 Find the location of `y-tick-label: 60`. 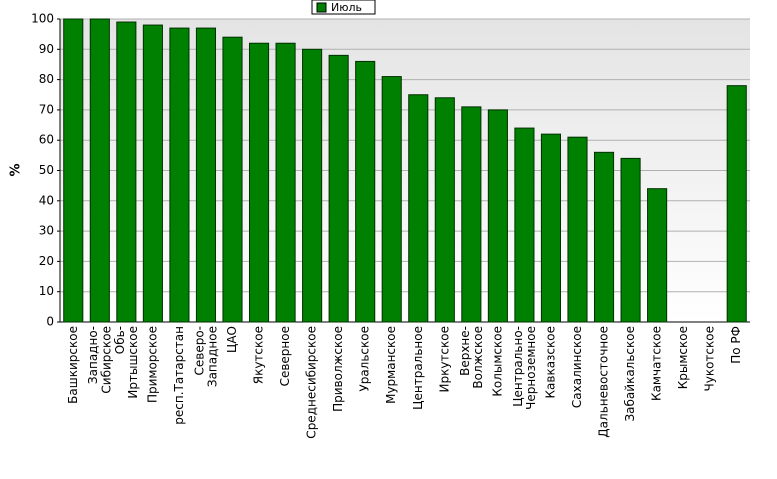

y-tick-label: 60 is located at coordinates (46, 140).